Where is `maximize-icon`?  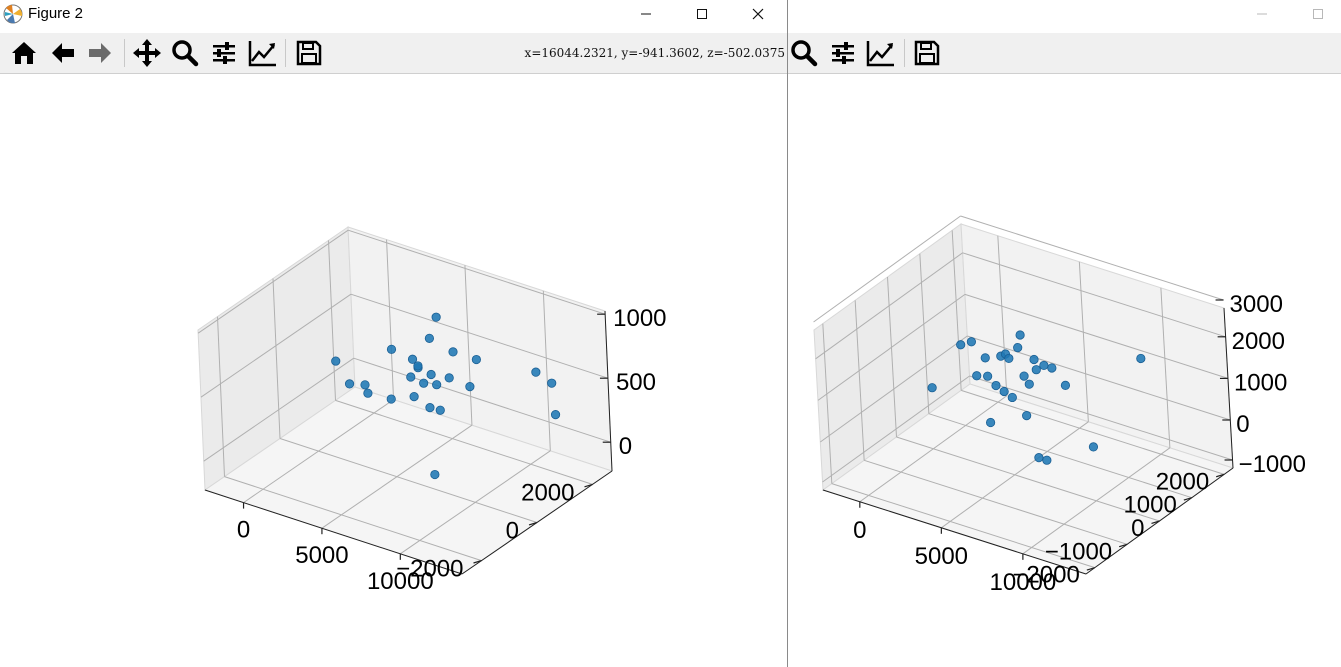
maximize-icon is located at coordinates (702, 14).